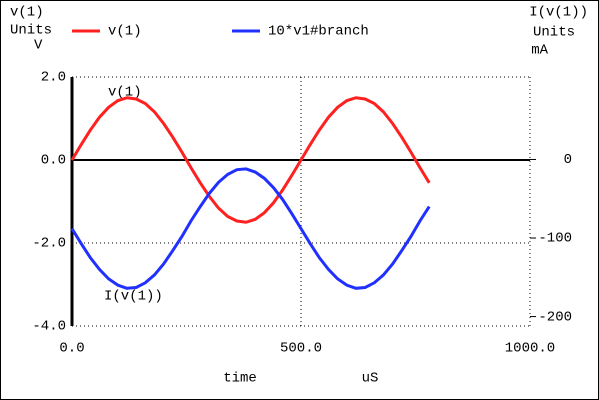 The width and height of the screenshot is (599, 400). What do you see at coordinates (568, 160) in the screenshot?
I see `y2-tick-label: 0` at bounding box center [568, 160].